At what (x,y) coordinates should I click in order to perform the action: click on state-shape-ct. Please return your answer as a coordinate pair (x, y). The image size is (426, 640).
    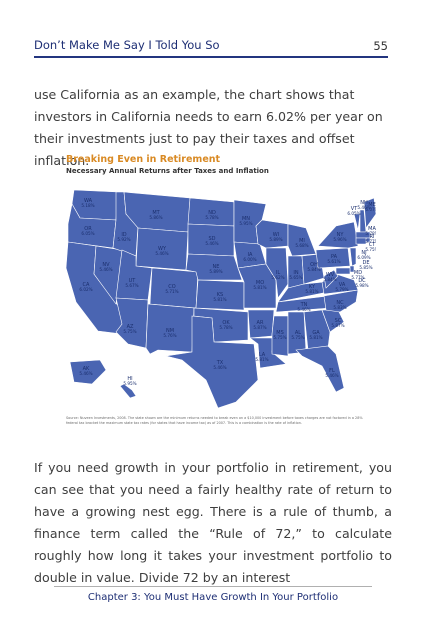
    Looking at the image, I should click on (361, 241).